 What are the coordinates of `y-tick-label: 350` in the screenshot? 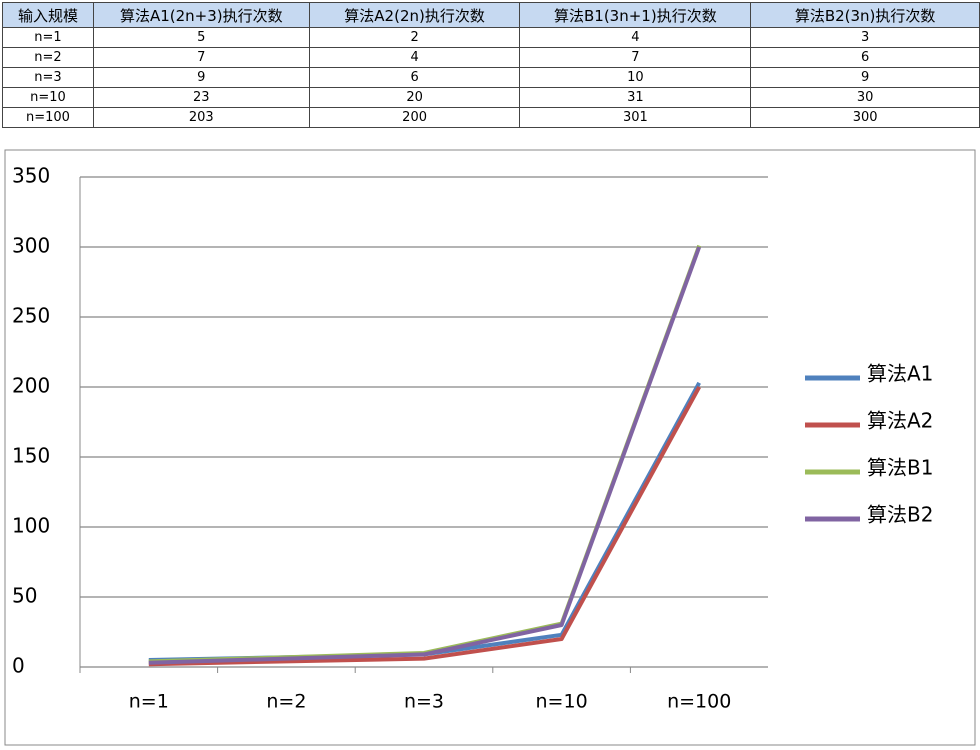 It's located at (31, 176).